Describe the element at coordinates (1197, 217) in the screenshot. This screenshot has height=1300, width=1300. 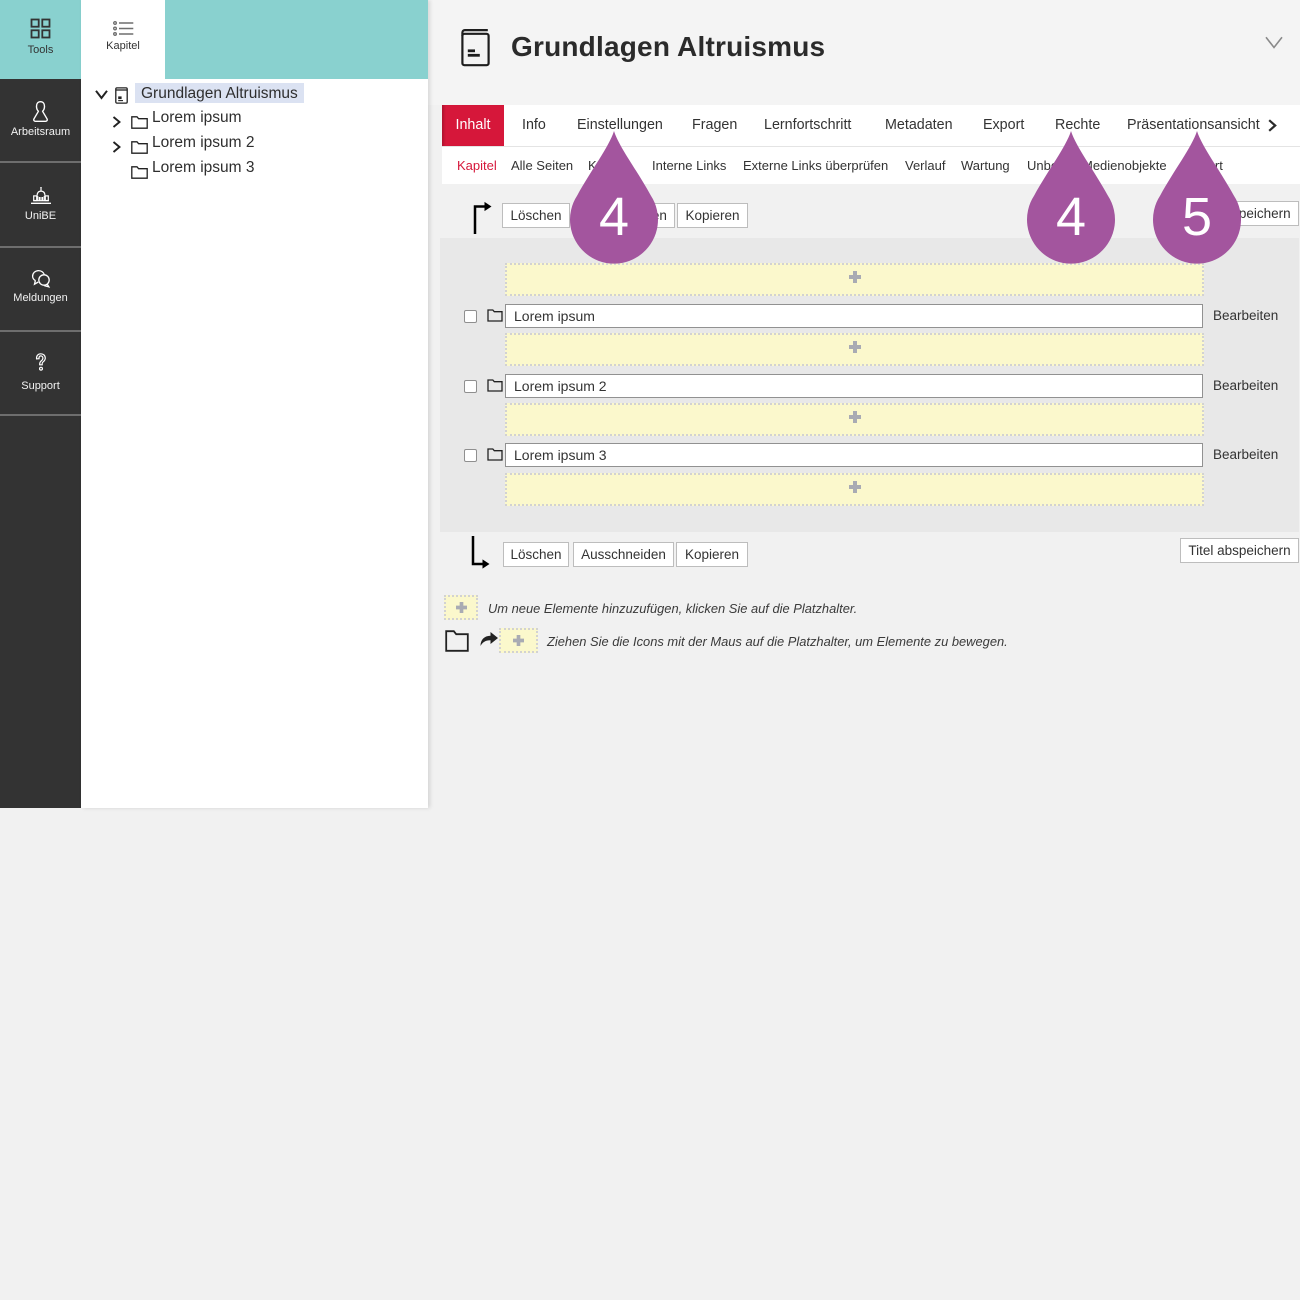
I see `svg-text: 5` at that location.